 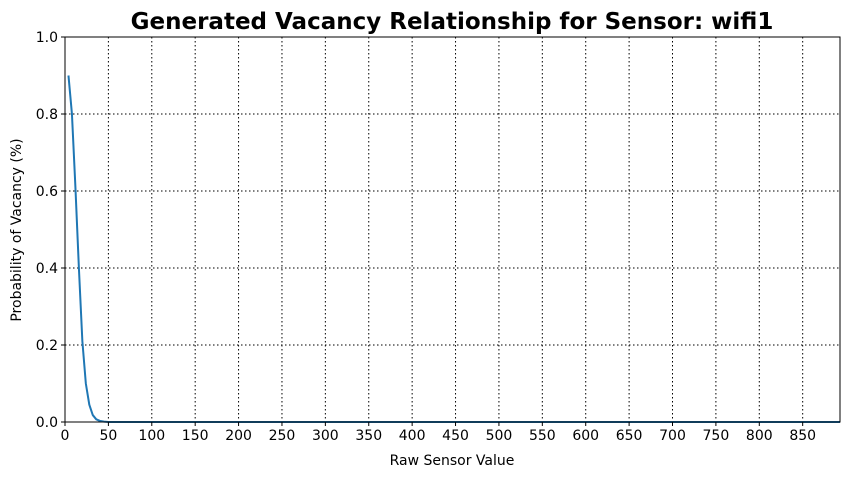 What do you see at coordinates (50, 230) in the screenshot?
I see `y-axis-ticks: 0.0 0.2 0.4 0.6 0.8 1.0` at bounding box center [50, 230].